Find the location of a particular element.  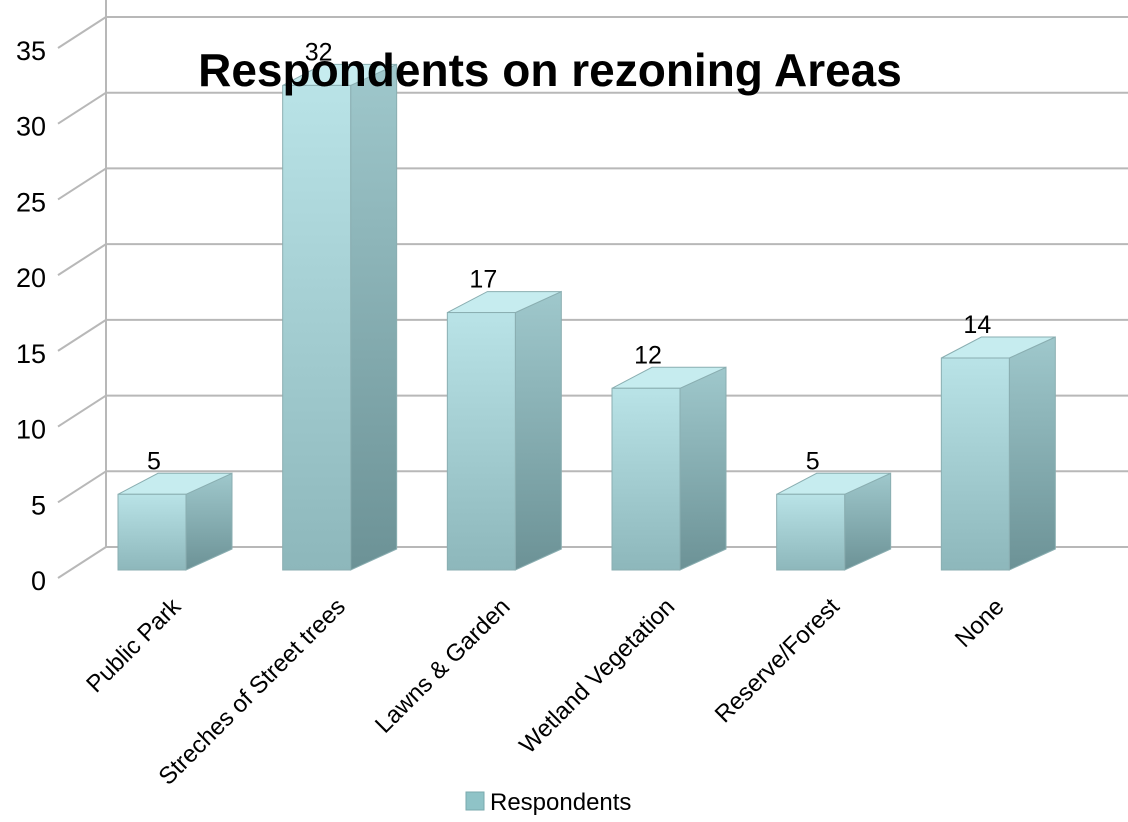

y-tick-label: 30 is located at coordinates (31, 127).